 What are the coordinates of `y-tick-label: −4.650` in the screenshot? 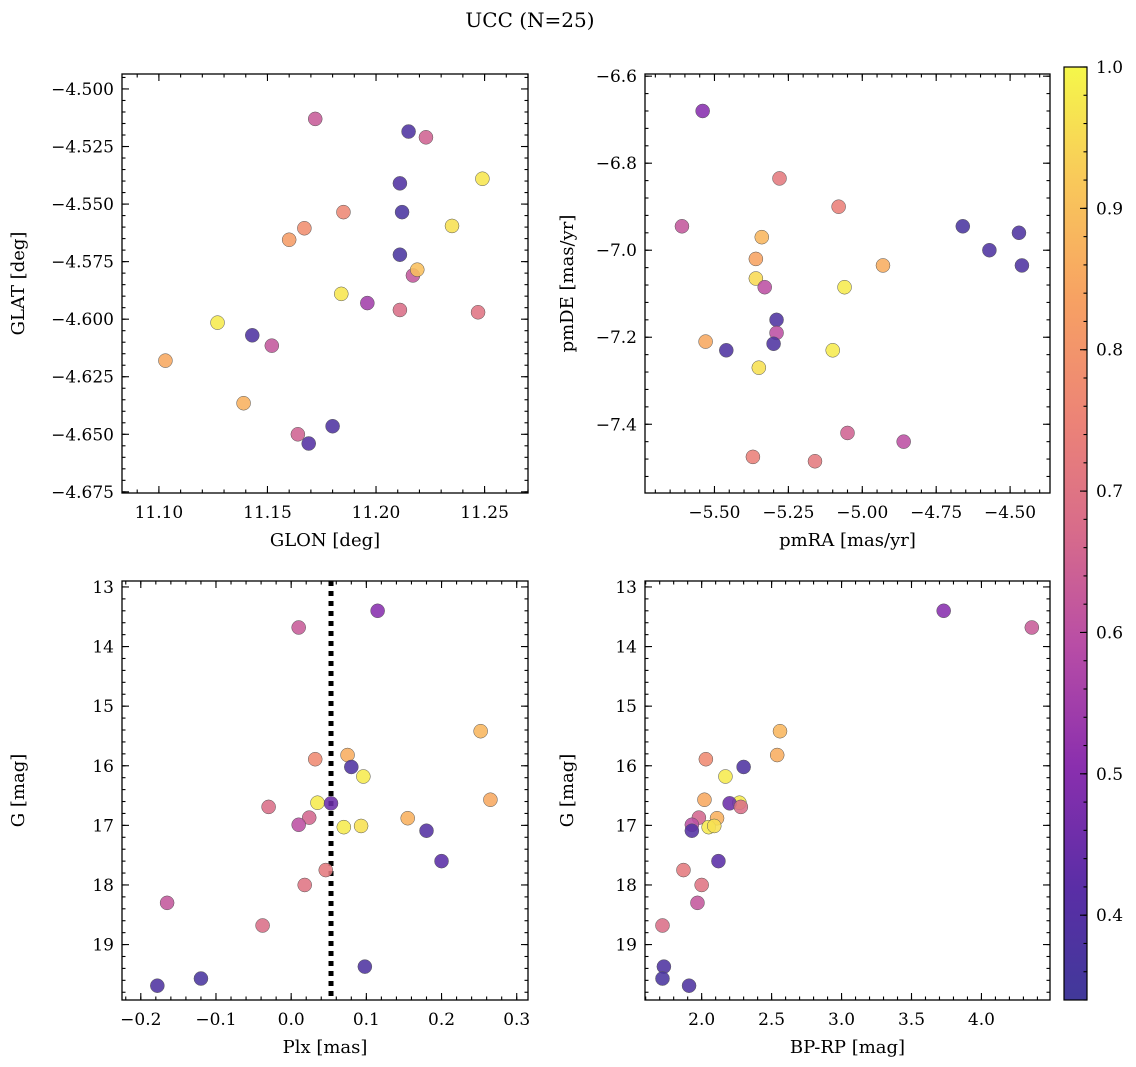 It's located at (82, 435).